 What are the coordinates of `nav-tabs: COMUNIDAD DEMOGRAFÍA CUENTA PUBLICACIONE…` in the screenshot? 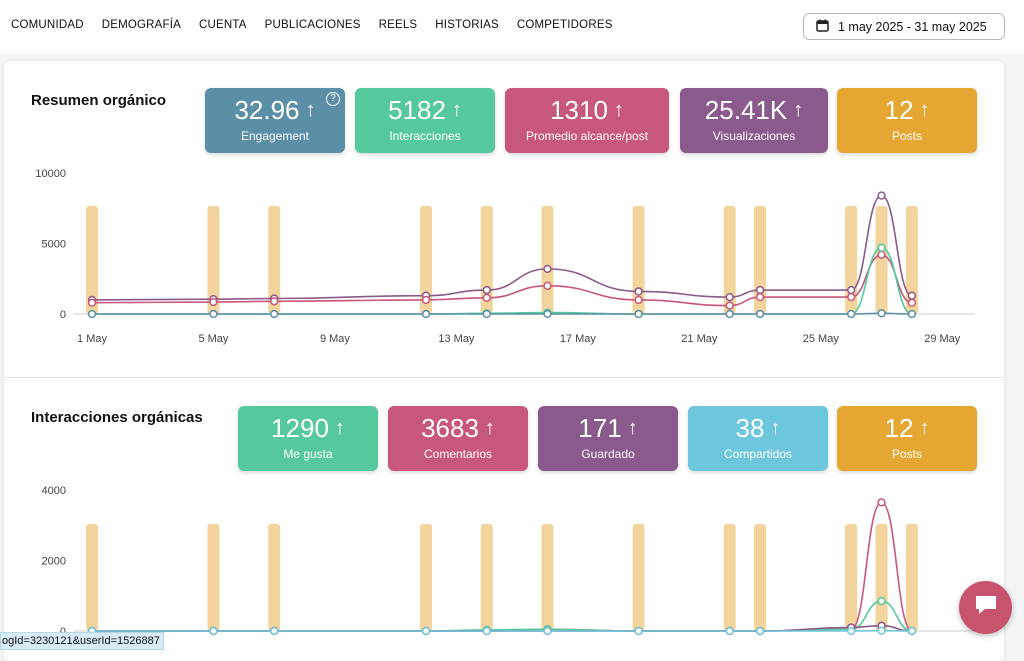 It's located at (312, 25).